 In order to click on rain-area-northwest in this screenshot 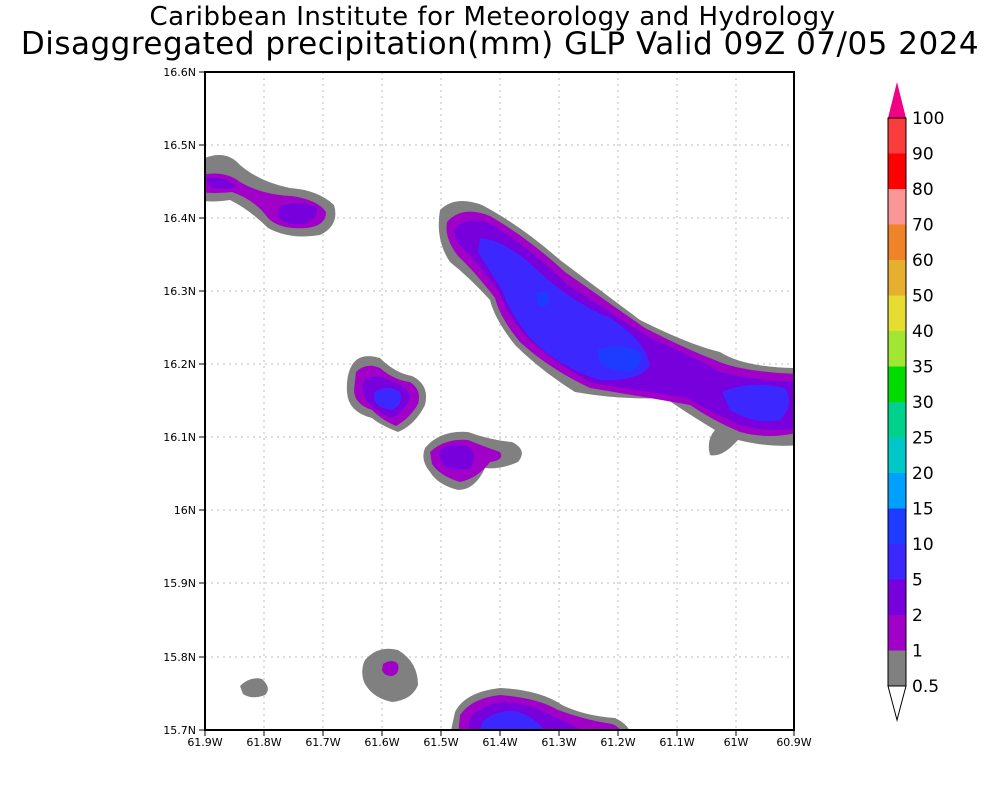, I will do `click(270, 196)`.